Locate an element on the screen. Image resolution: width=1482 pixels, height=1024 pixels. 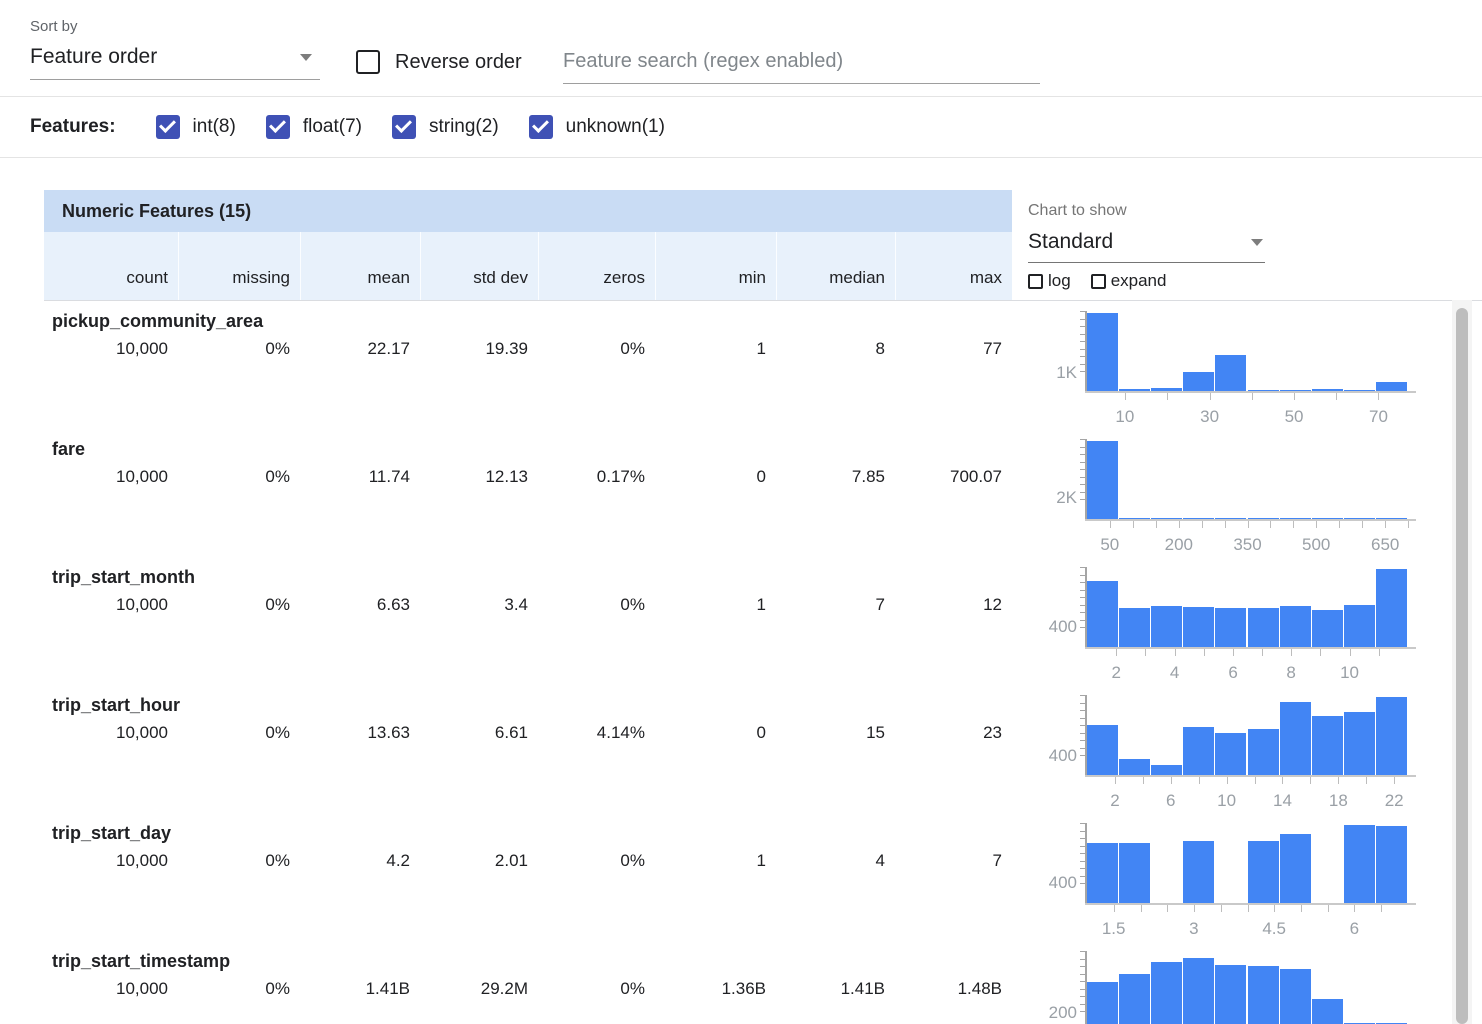
feature-values: 10,000 0% 6.63 3.4 0% 1 7 12 is located at coordinates (528, 605).